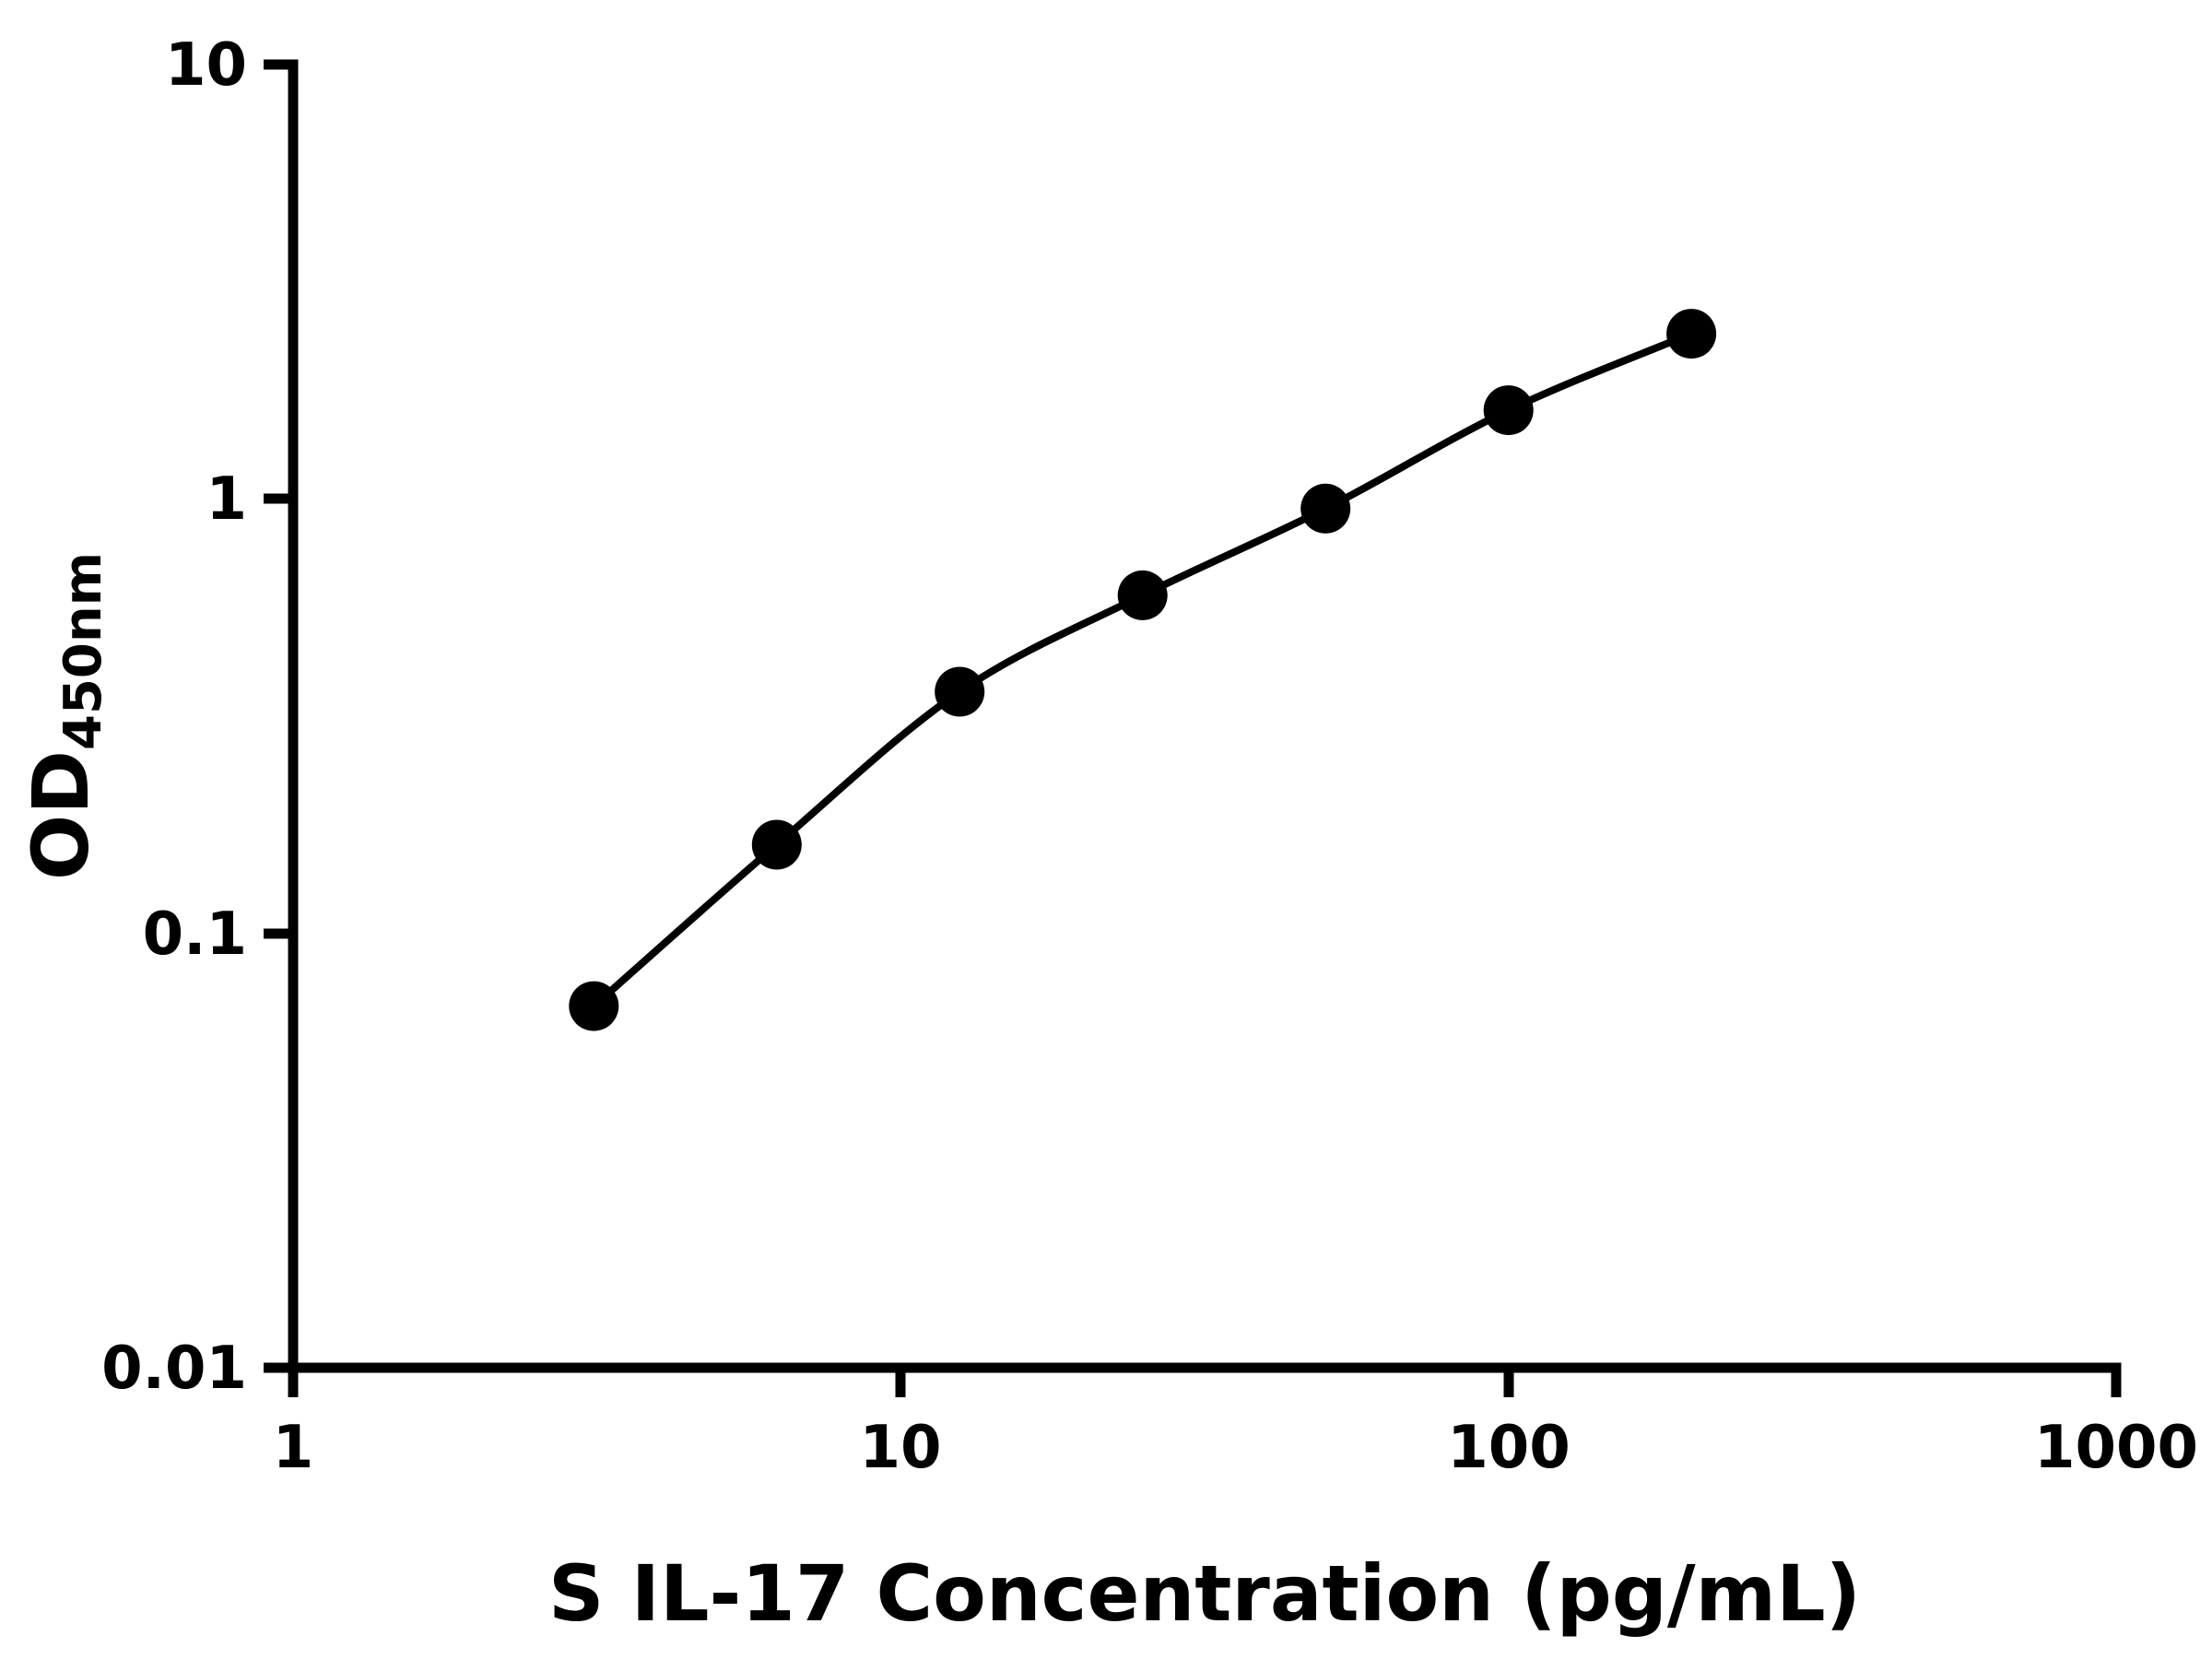 This screenshot has width=2212, height=1659. What do you see at coordinates (1509, 1448) in the screenshot?
I see `x-tick-label: 100` at bounding box center [1509, 1448].